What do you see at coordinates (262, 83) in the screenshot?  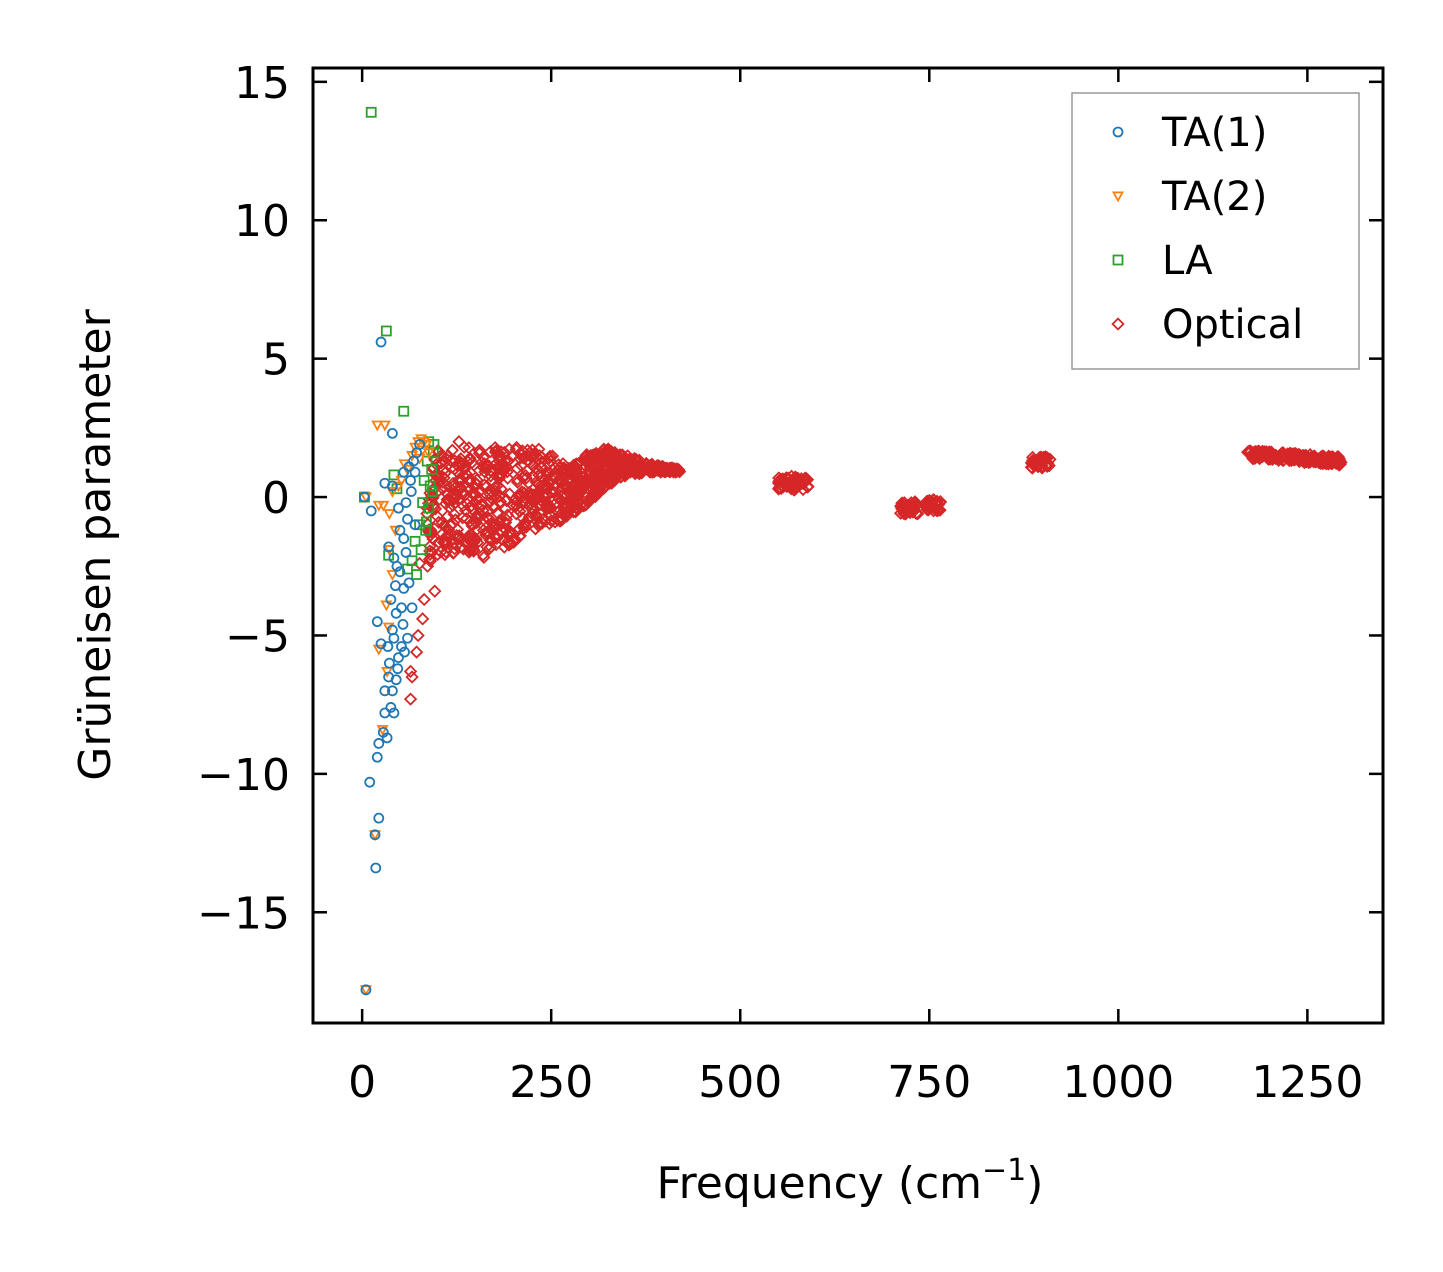 I see `y-tick-label: 15` at bounding box center [262, 83].